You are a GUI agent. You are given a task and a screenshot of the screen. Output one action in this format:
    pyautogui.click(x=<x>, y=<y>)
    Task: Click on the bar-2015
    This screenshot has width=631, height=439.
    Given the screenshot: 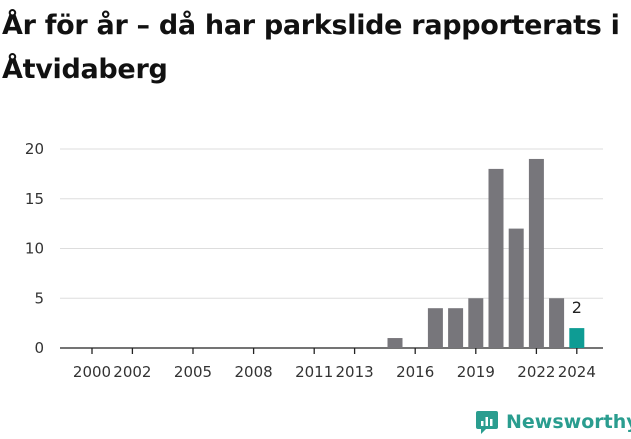 What is the action you would take?
    pyautogui.click(x=395, y=343)
    